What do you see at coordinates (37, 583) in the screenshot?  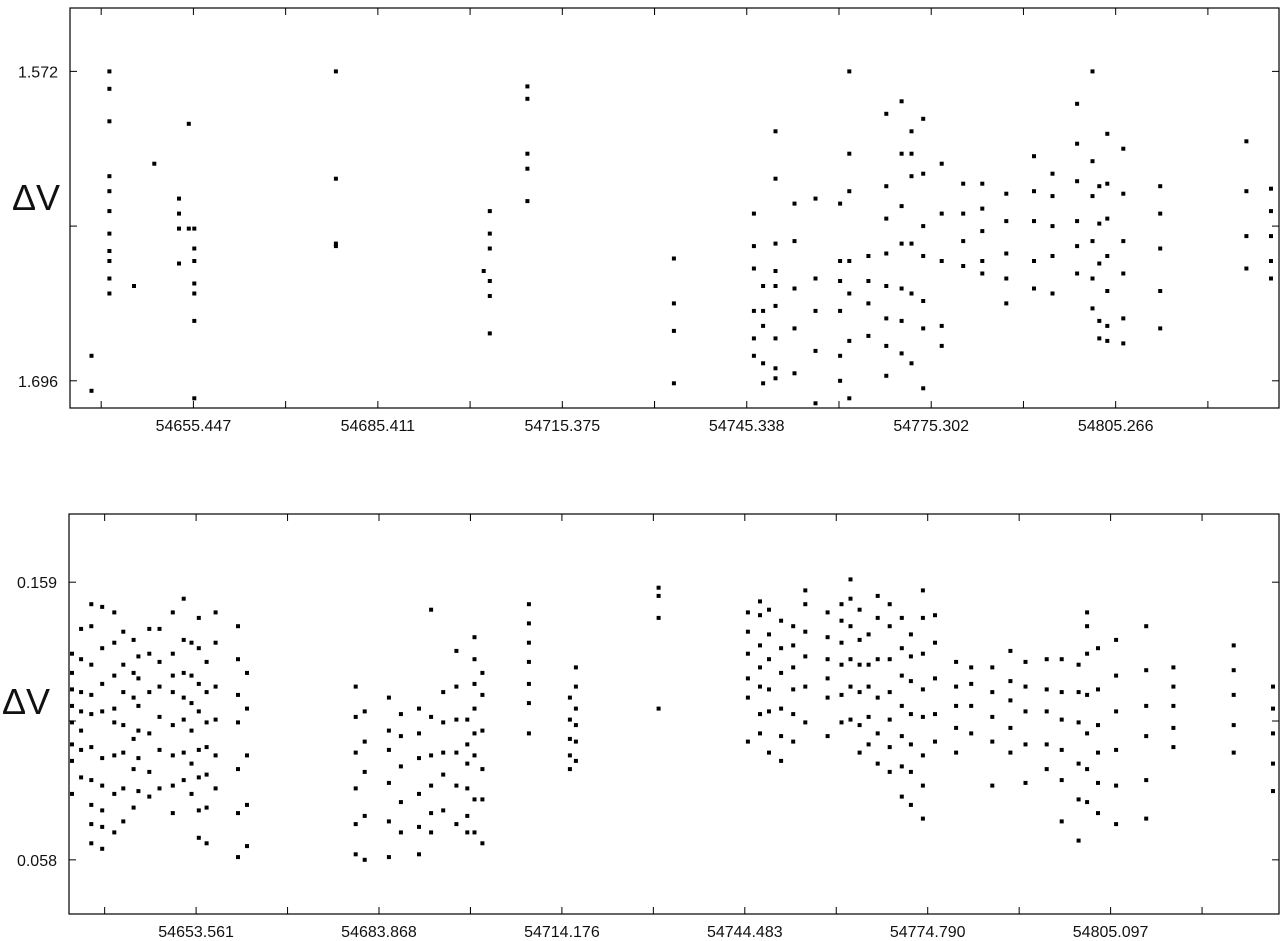 I see `y-tick-label: 0.159` at bounding box center [37, 583].